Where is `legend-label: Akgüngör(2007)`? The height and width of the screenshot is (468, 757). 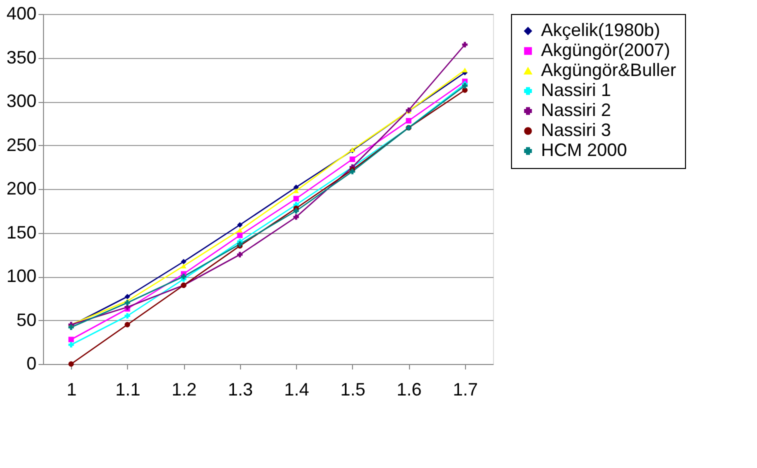 legend-label: Akgüngör(2007) is located at coordinates (605, 50).